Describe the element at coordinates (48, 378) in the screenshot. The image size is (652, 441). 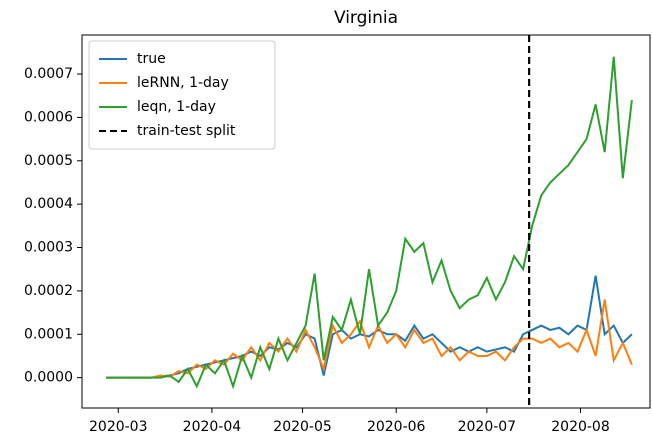
I see `y-tick-label: 0.0000` at that location.